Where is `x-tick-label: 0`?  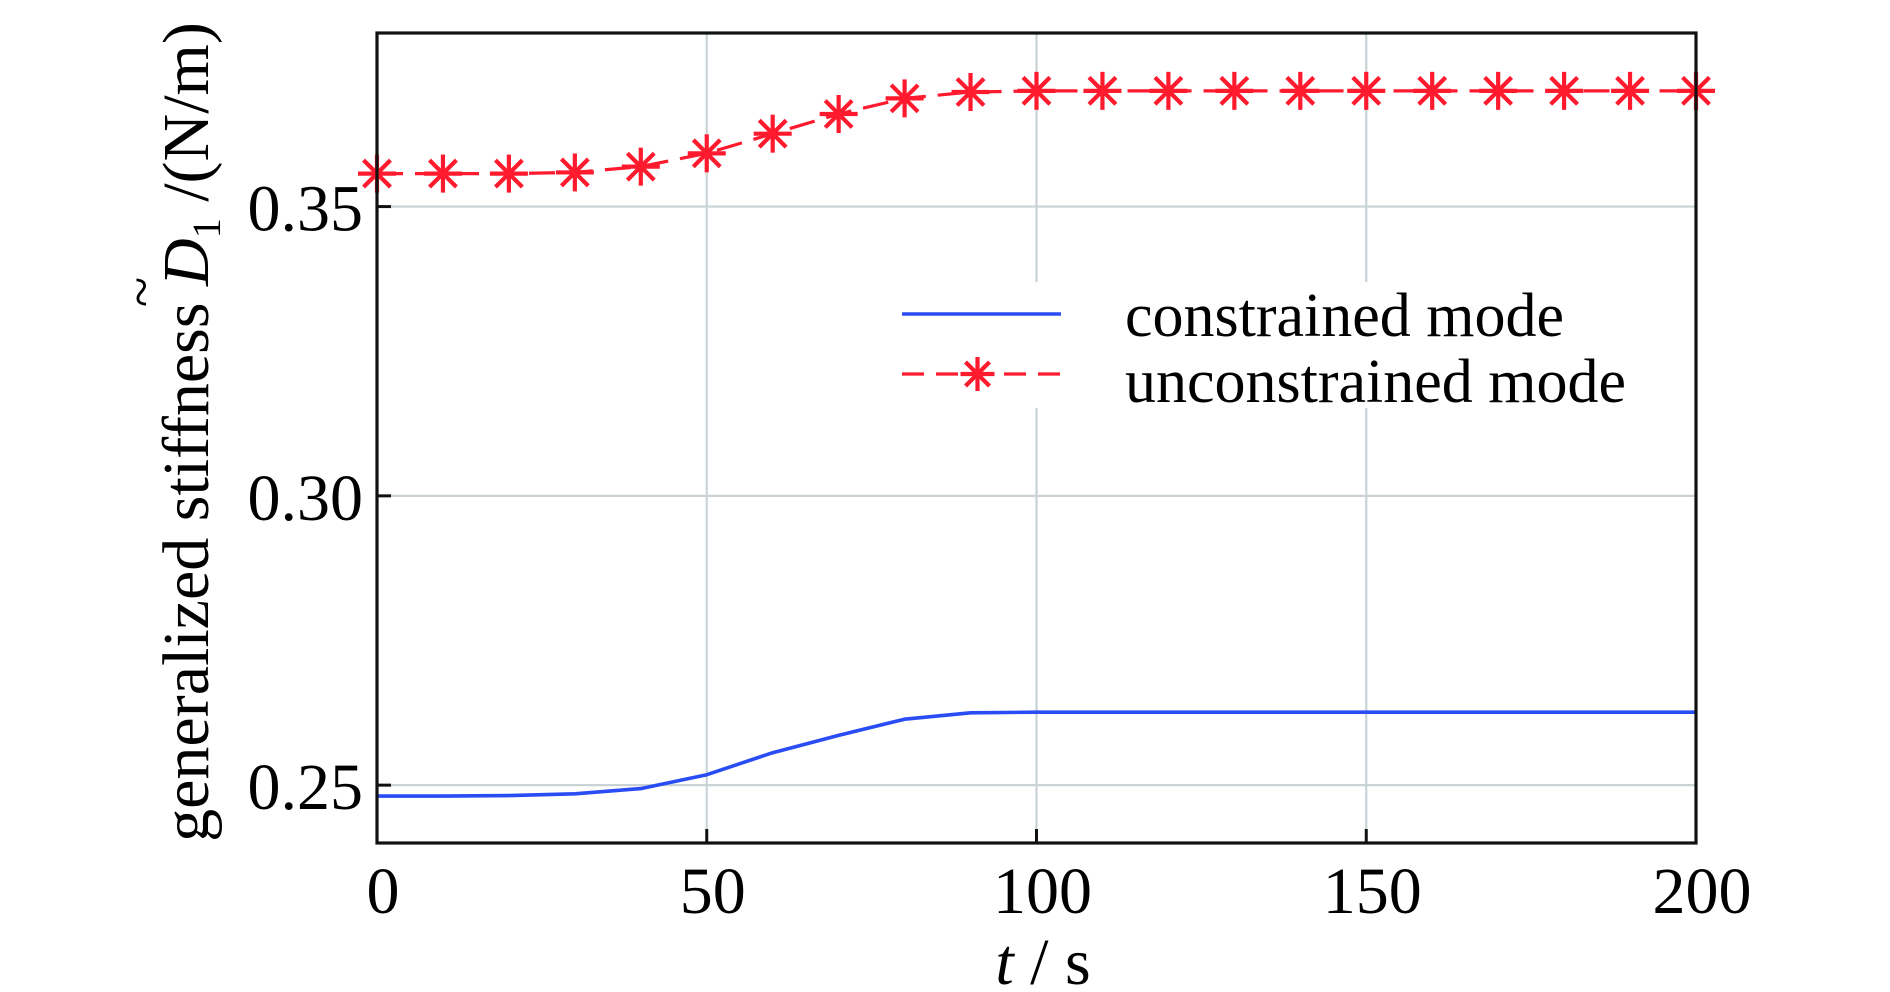 x-tick-label: 0 is located at coordinates (383, 891).